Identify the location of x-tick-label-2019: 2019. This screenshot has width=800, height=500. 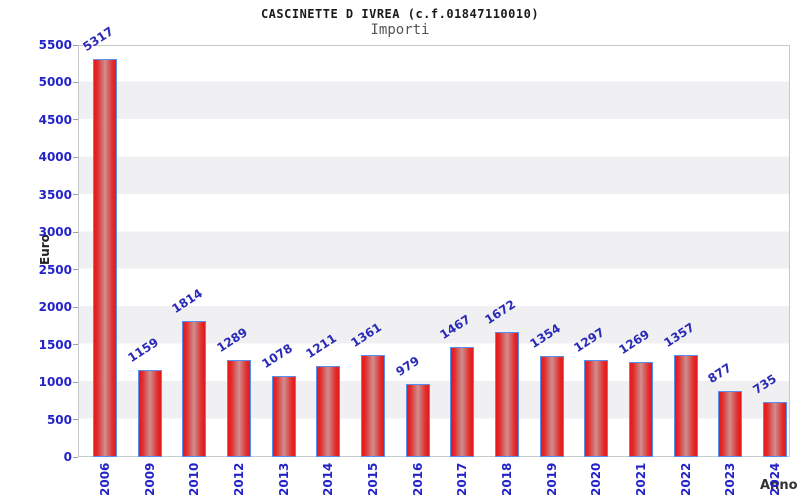
(551, 479).